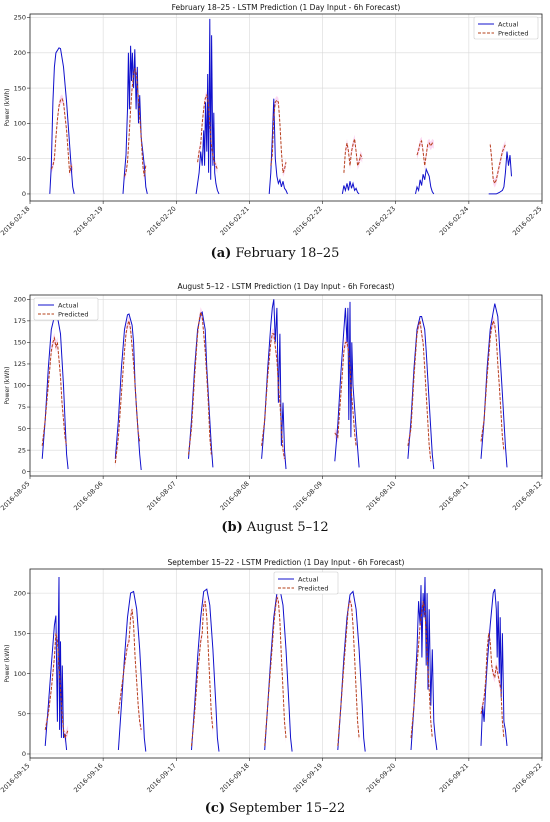 The image size is (550, 822). I want to click on x-tick-label: 2016-02-22, so click(308, 221).